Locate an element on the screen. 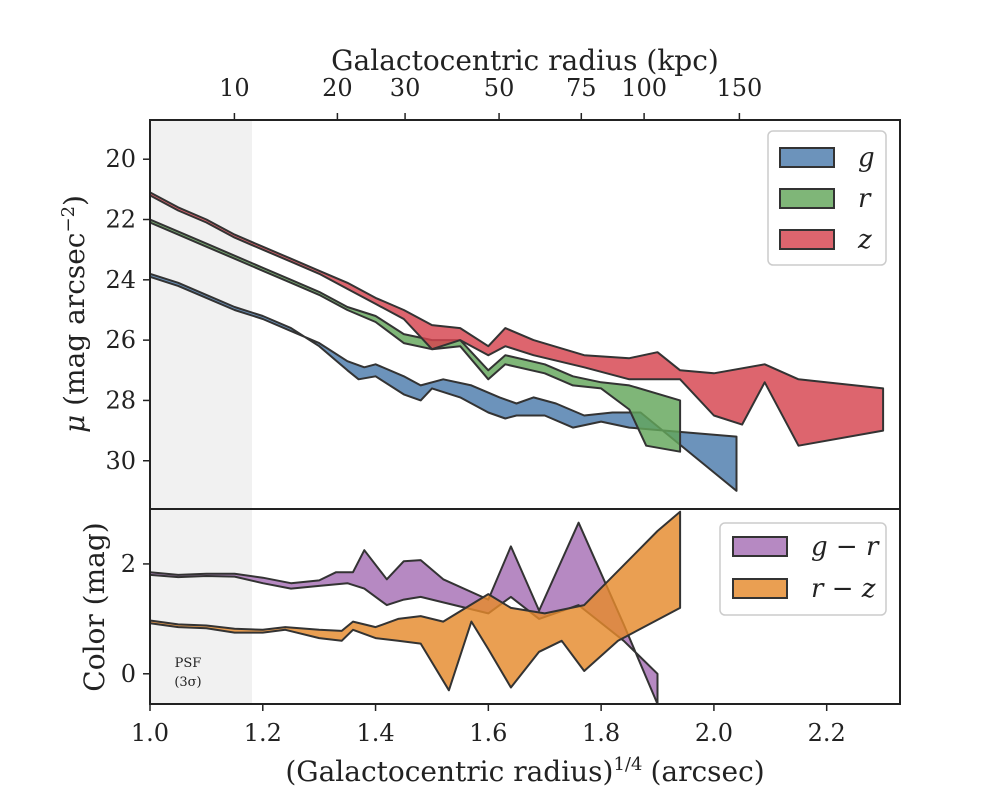  bottom-legend: g − r r − z is located at coordinates (803, 569).